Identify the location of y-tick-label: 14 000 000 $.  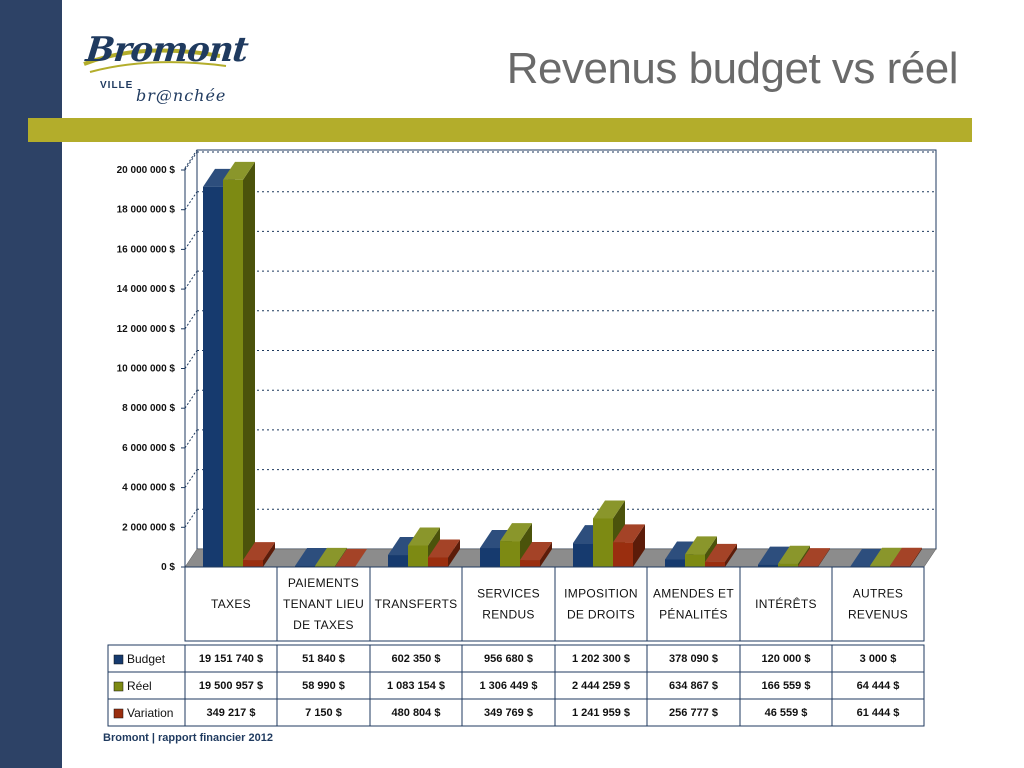
(146, 289).